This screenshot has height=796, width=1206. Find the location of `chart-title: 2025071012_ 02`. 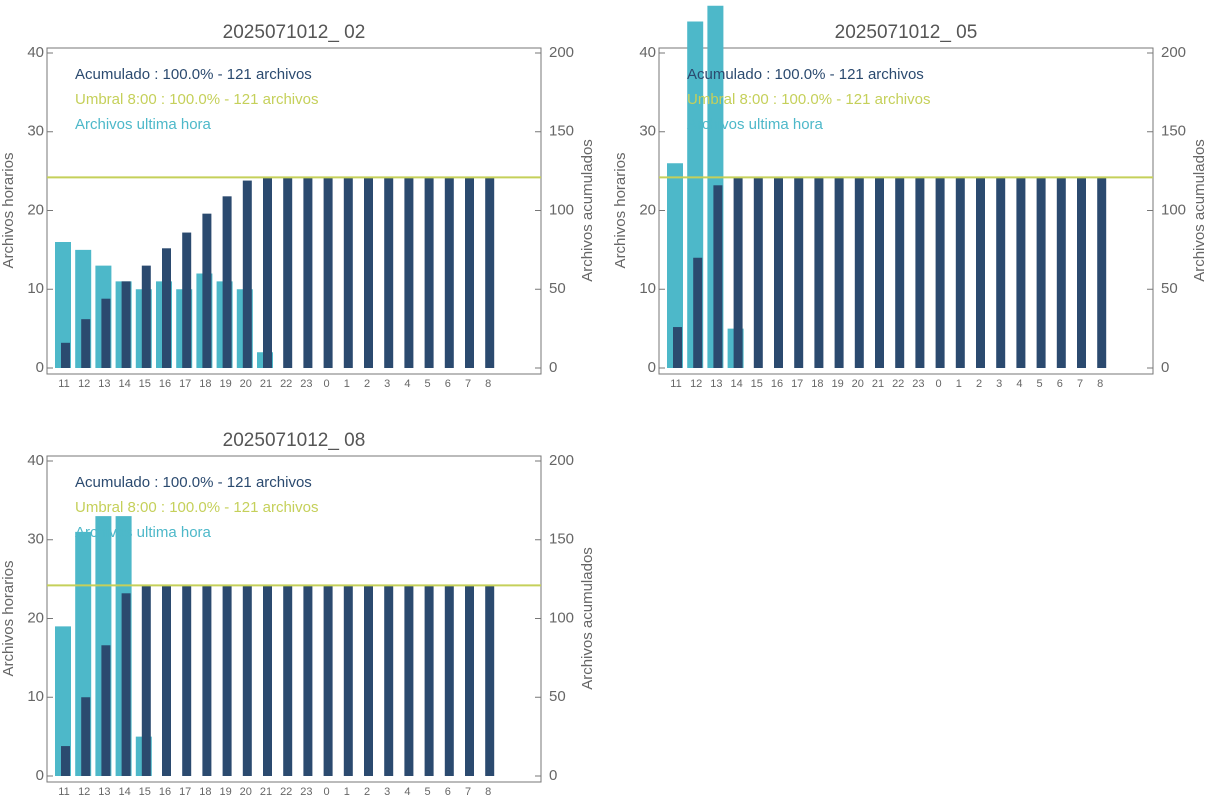

chart-title: 2025071012_ 02 is located at coordinates (294, 32).